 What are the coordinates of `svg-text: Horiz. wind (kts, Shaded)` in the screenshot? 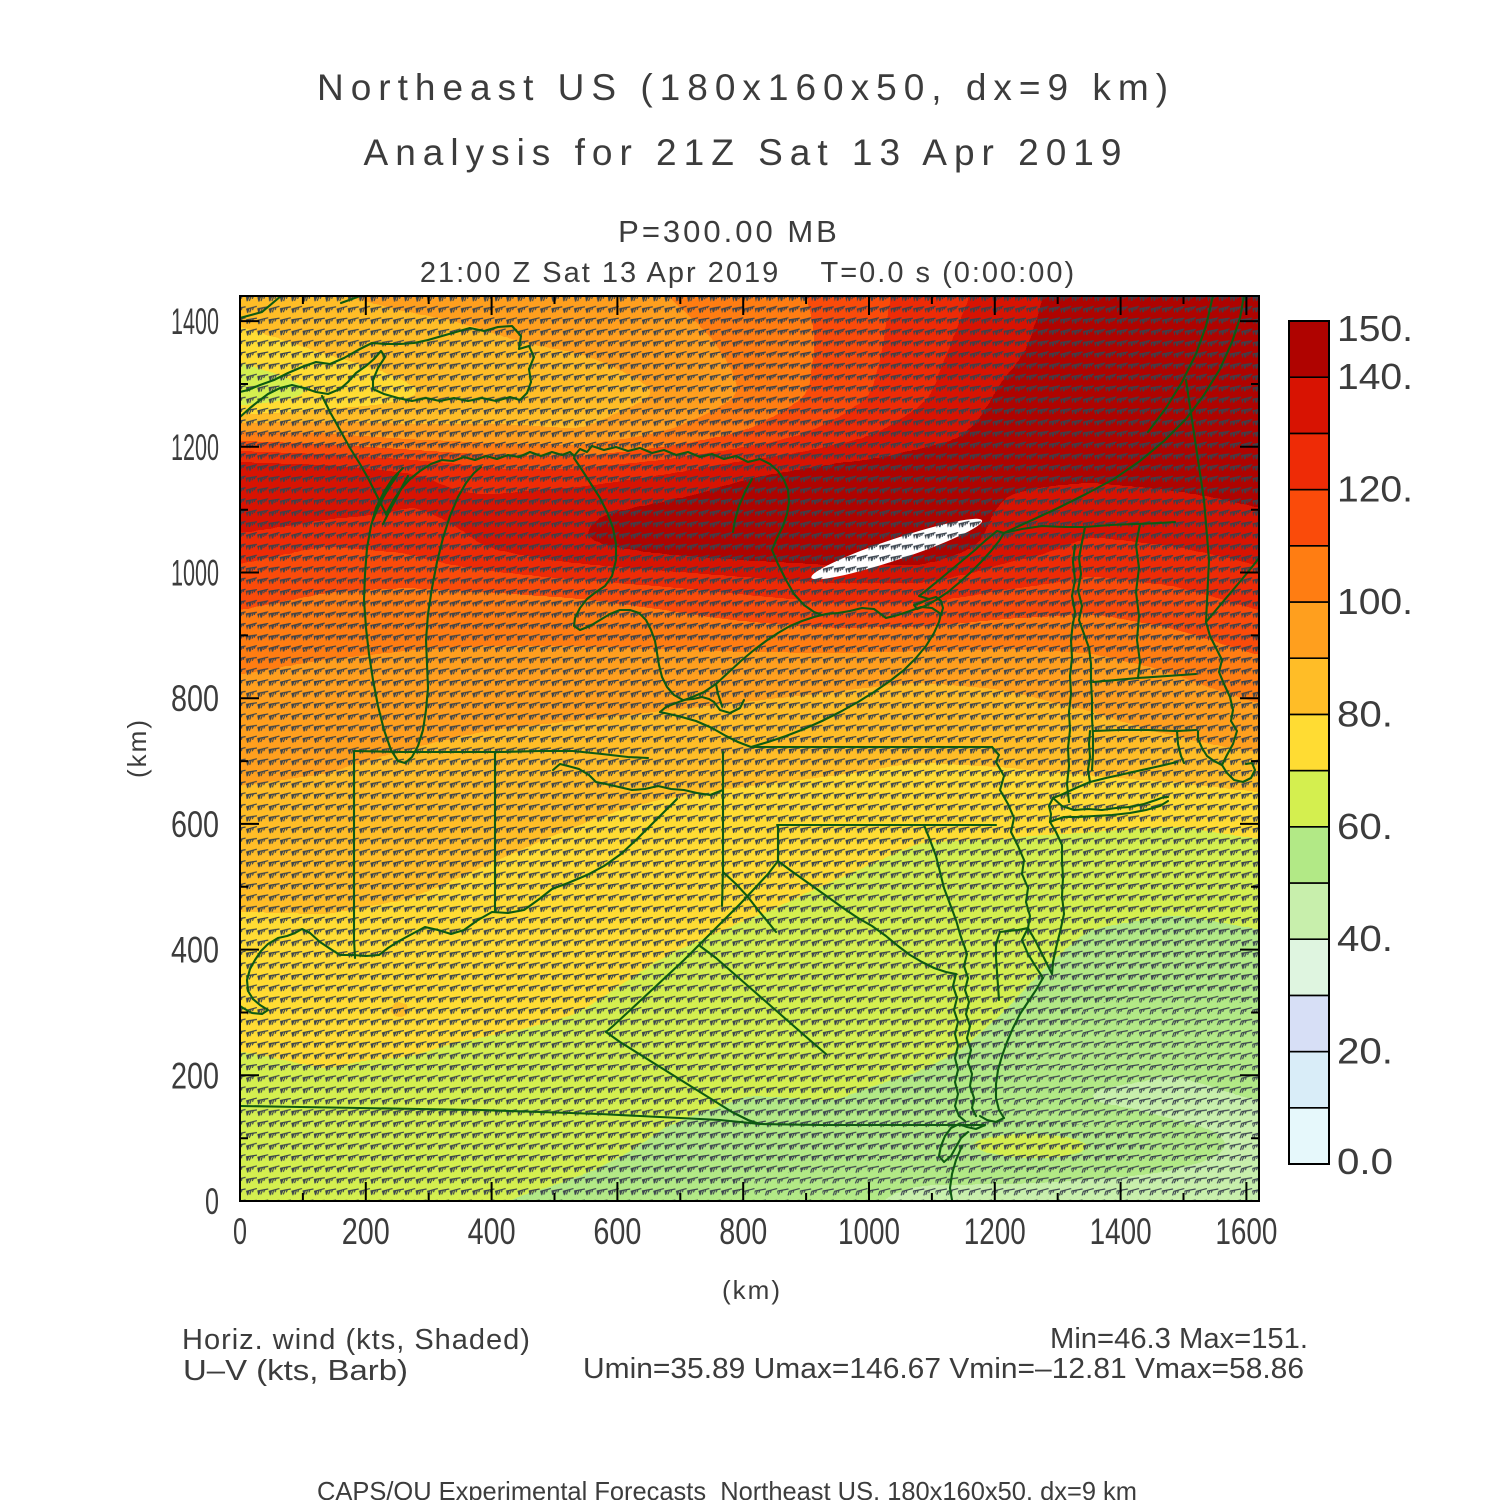 It's located at (356, 1340).